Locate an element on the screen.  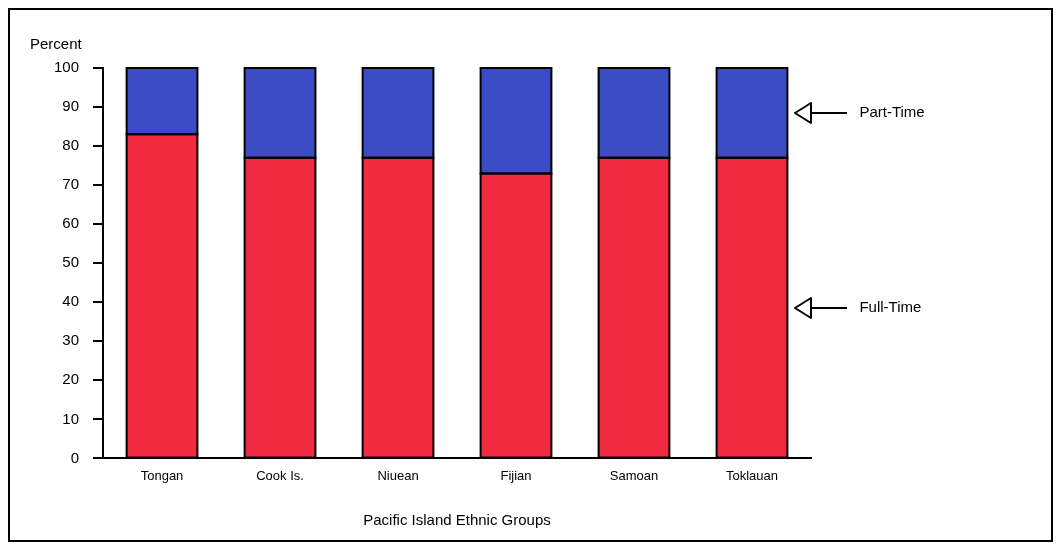
y-tick-label: 30 is located at coordinates (71, 340).